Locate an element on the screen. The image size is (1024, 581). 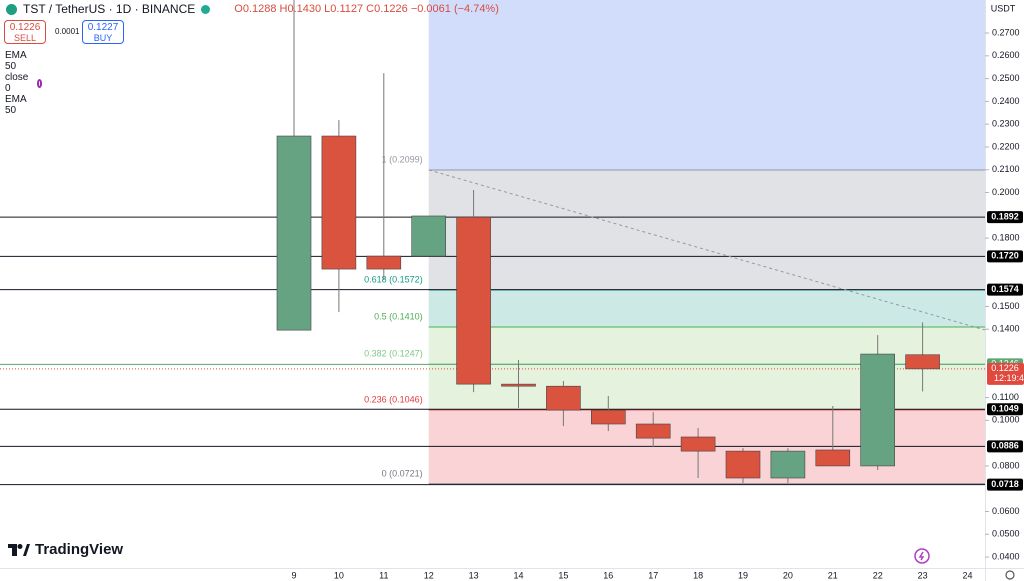
x-tick-label: 9 is located at coordinates (293, 575).